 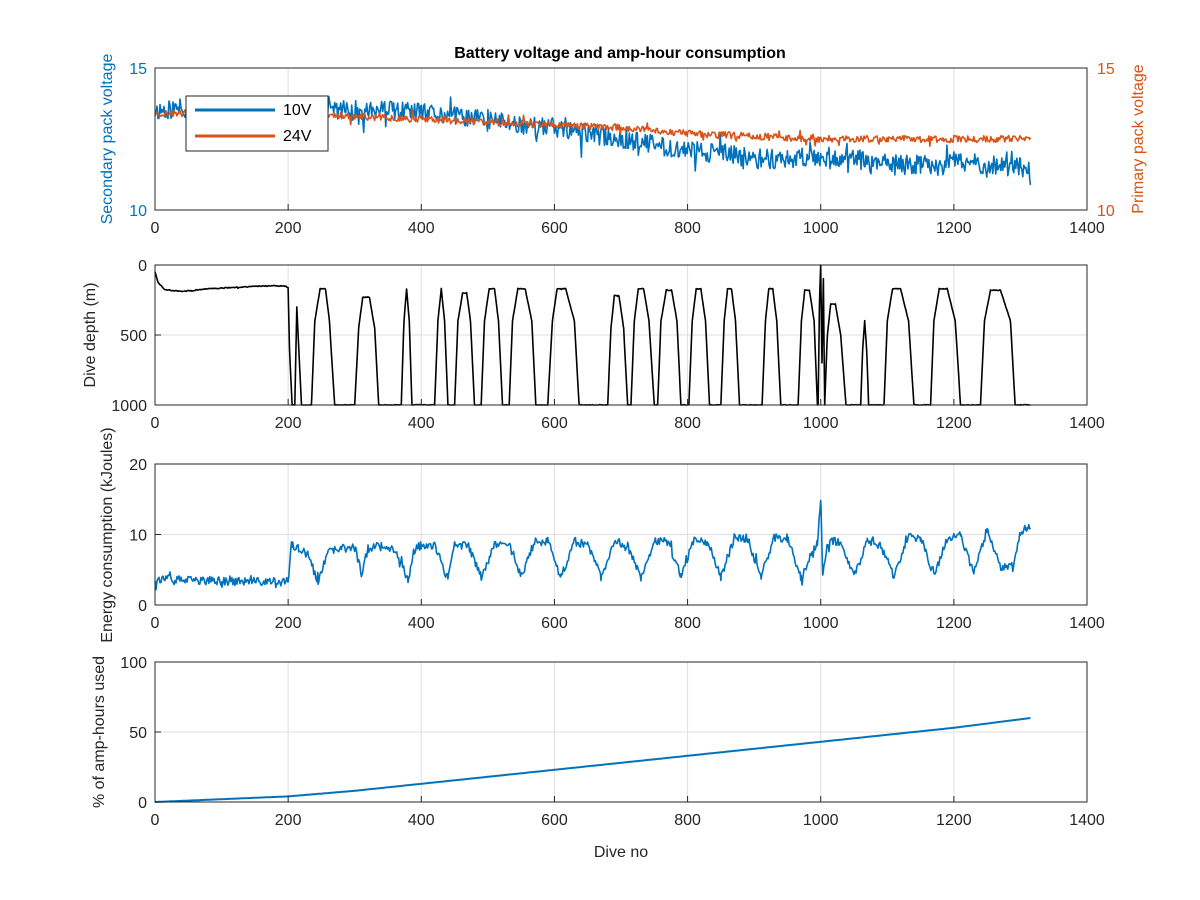 What do you see at coordinates (155, 623) in the screenshot?
I see `energy-xtick-label-0: 0` at bounding box center [155, 623].